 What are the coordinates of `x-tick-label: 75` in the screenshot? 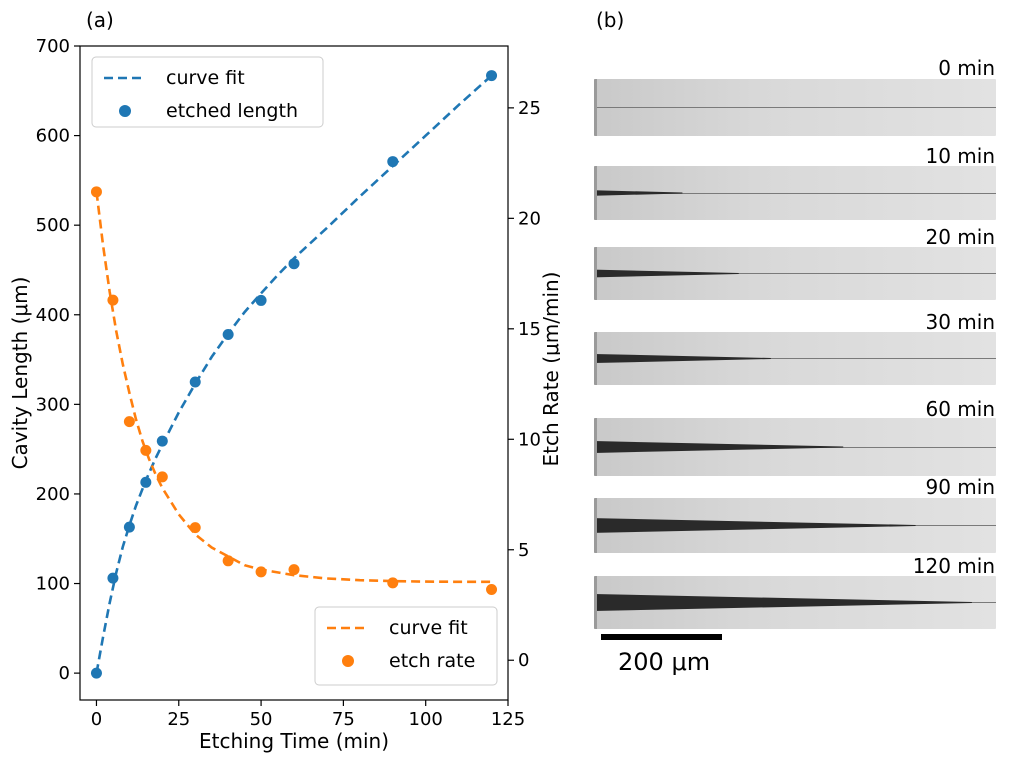 It's located at (343, 719).